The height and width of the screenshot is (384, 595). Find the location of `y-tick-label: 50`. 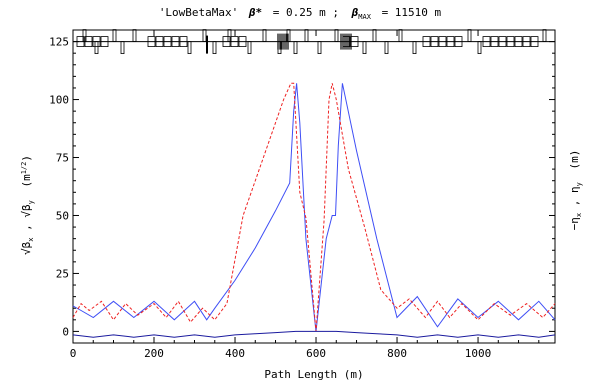

y-tick-label: 50 is located at coordinates (62, 215).